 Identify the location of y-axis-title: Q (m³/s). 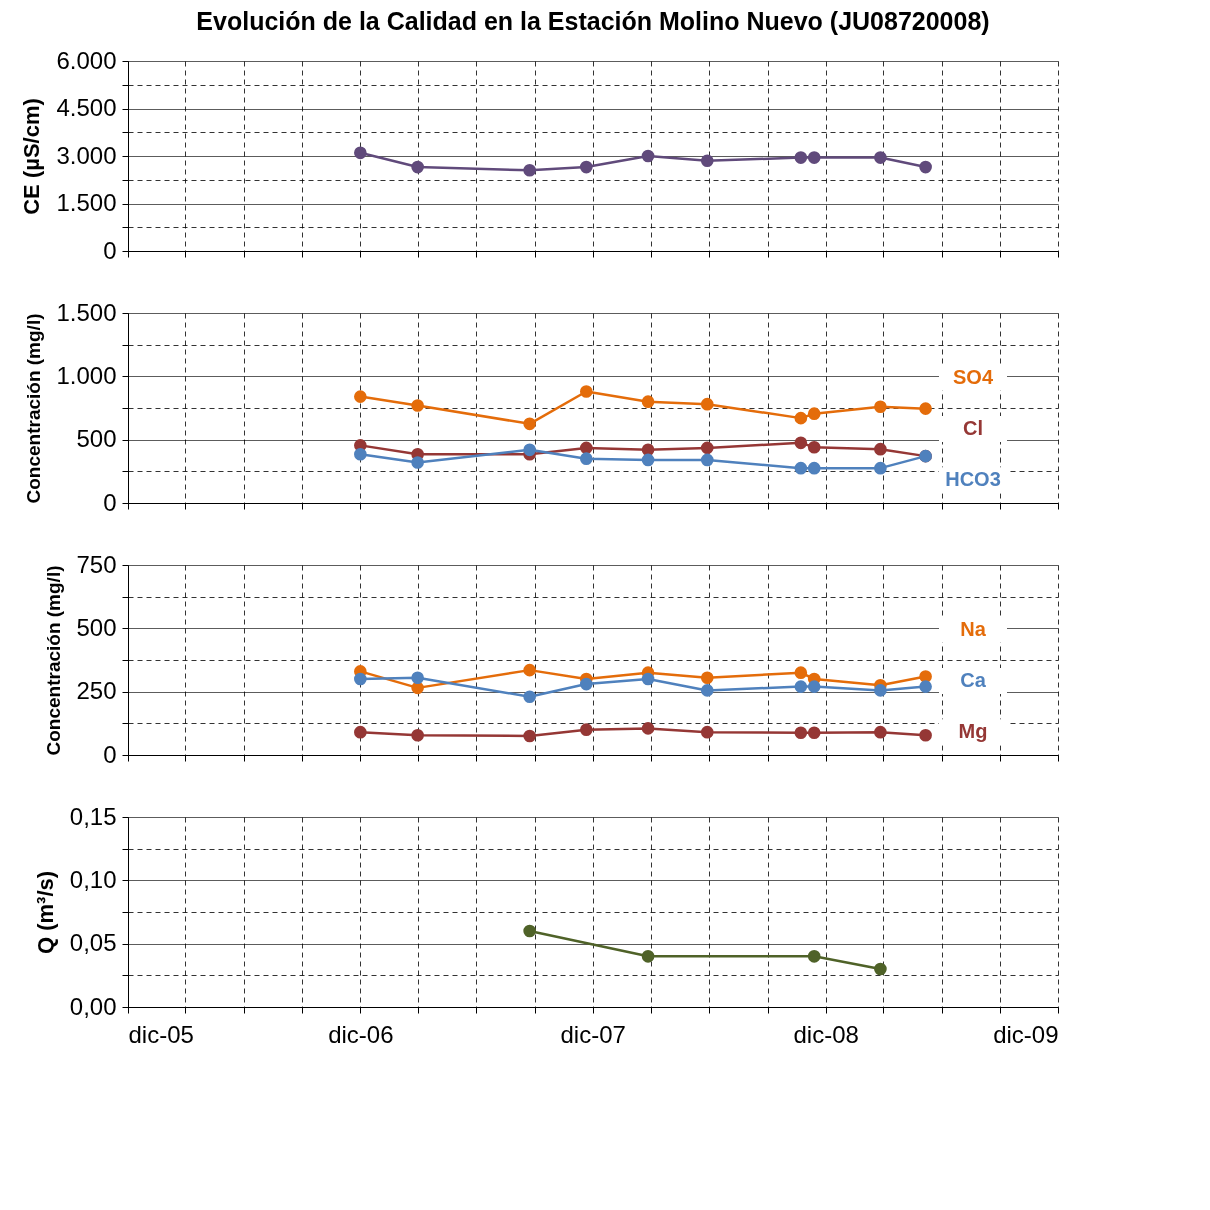
(45, 912).